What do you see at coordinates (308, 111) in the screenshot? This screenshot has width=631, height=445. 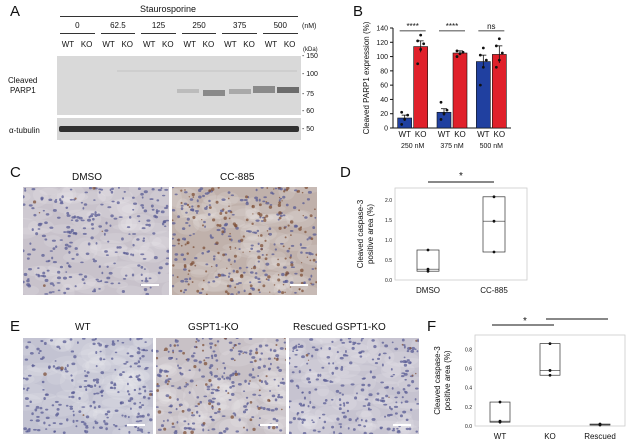 I see `mw-marker: - 60` at bounding box center [308, 111].